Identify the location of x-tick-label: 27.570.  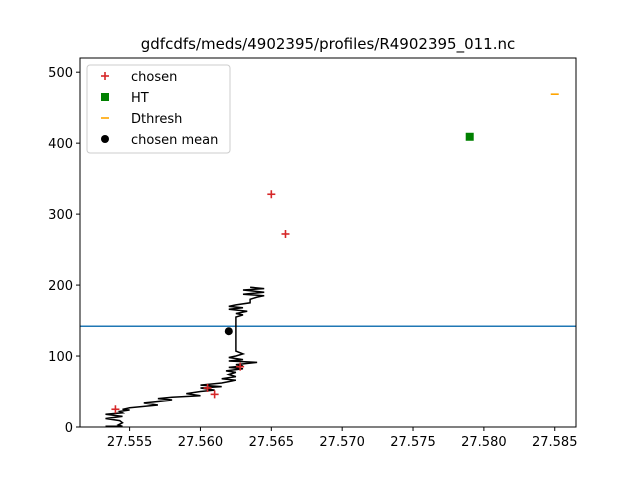
(342, 442).